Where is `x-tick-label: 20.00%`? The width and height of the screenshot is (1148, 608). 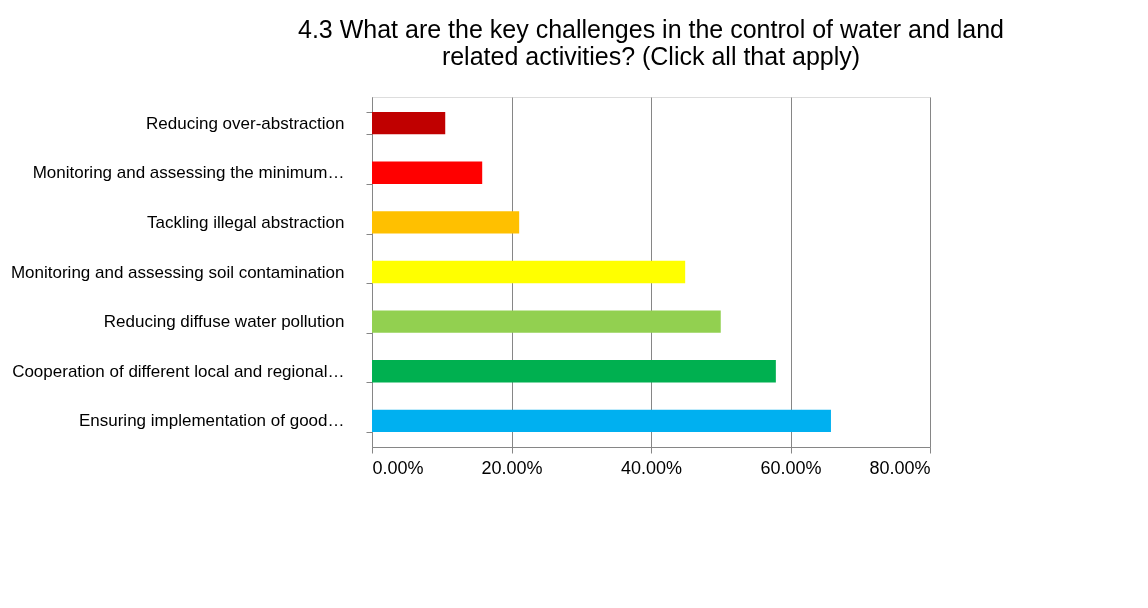 x-tick-label: 20.00% is located at coordinates (512, 467).